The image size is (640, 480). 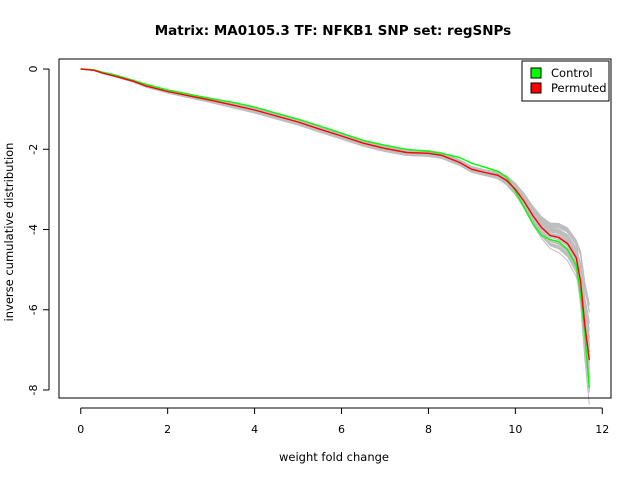 I want to click on legend-label-permuted: Permuted, so click(x=579, y=88).